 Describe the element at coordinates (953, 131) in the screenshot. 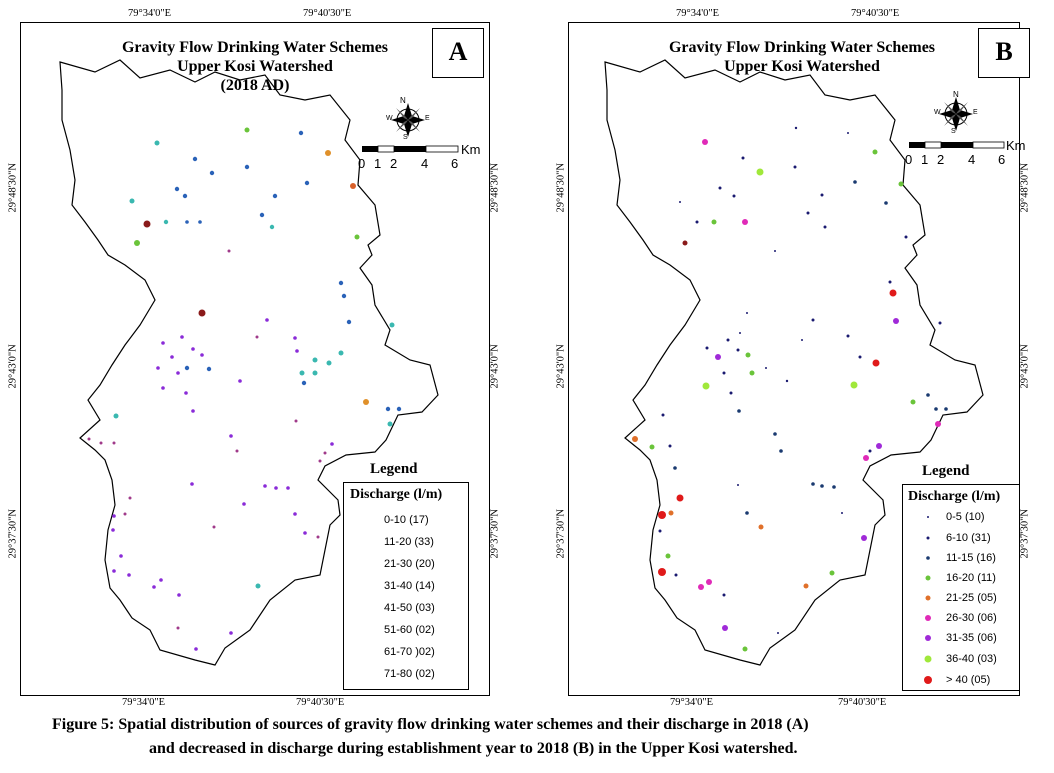

I see `compass-s-b: S` at that location.